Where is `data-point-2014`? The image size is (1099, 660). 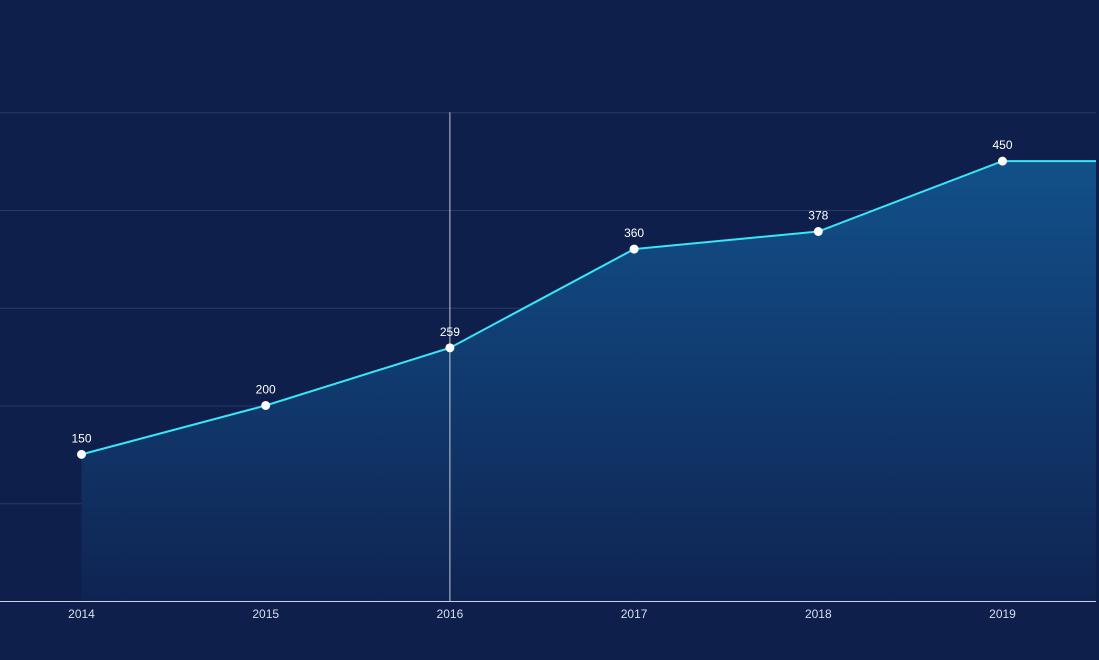 data-point-2014 is located at coordinates (81, 454).